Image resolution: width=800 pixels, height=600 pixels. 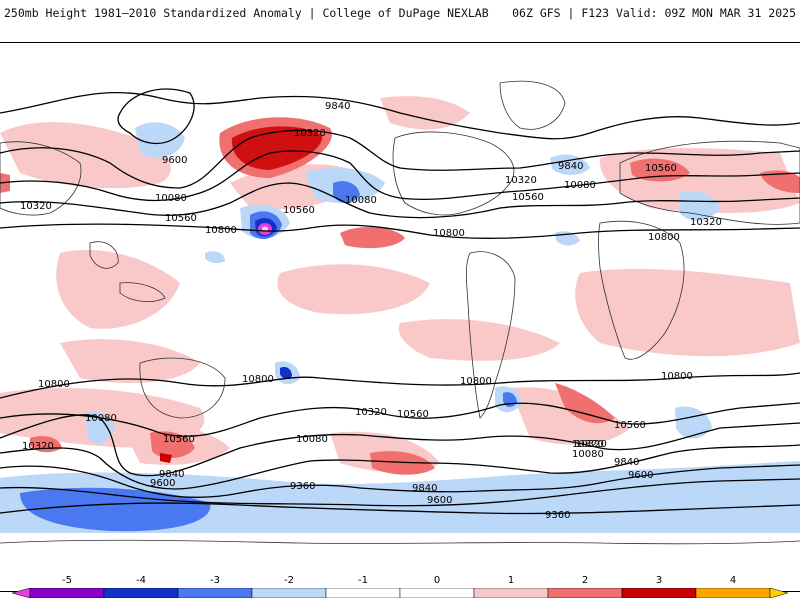 What do you see at coordinates (585, 580) in the screenshot?
I see `colorbar-tick-label: 2` at bounding box center [585, 580].